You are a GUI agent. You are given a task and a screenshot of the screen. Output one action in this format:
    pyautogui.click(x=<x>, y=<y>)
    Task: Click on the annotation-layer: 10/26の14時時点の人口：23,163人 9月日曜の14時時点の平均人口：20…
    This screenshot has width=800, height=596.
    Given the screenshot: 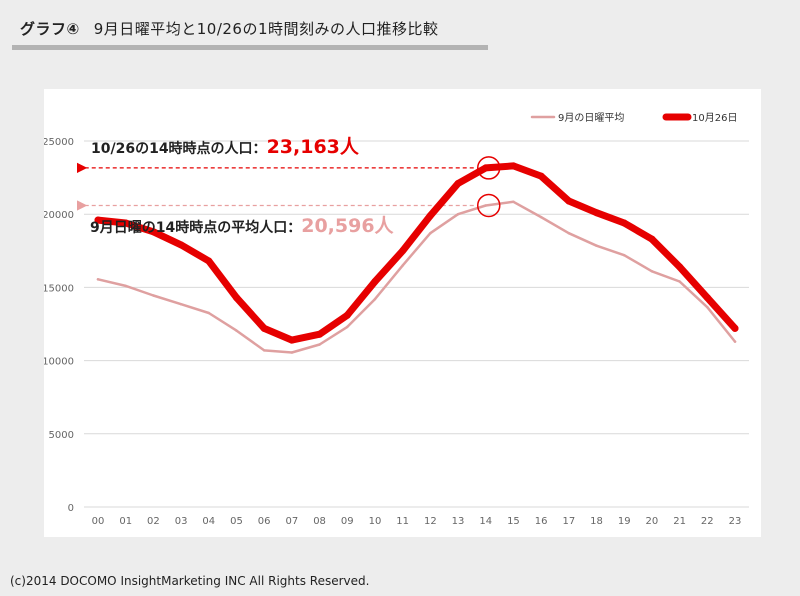 What is the action you would take?
    pyautogui.click(x=295, y=186)
    